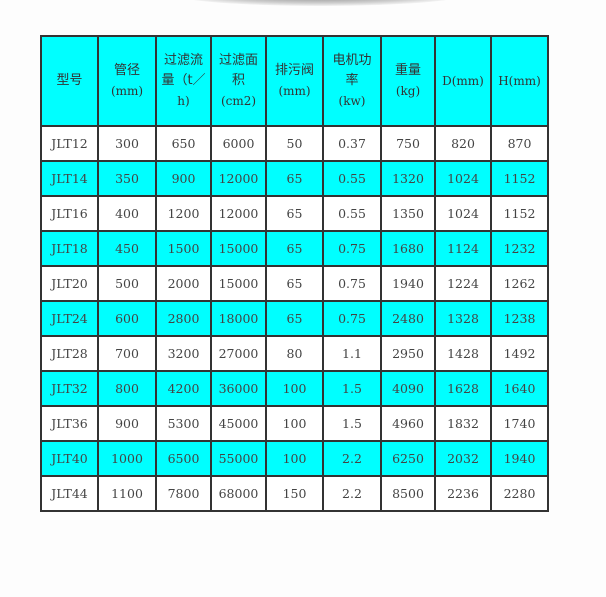 The height and width of the screenshot is (597, 606). Describe the element at coordinates (294, 458) in the screenshot. I see `table-row: JLT40 1000 6500 55000 100 2.2 6250 2032 1940` at that location.